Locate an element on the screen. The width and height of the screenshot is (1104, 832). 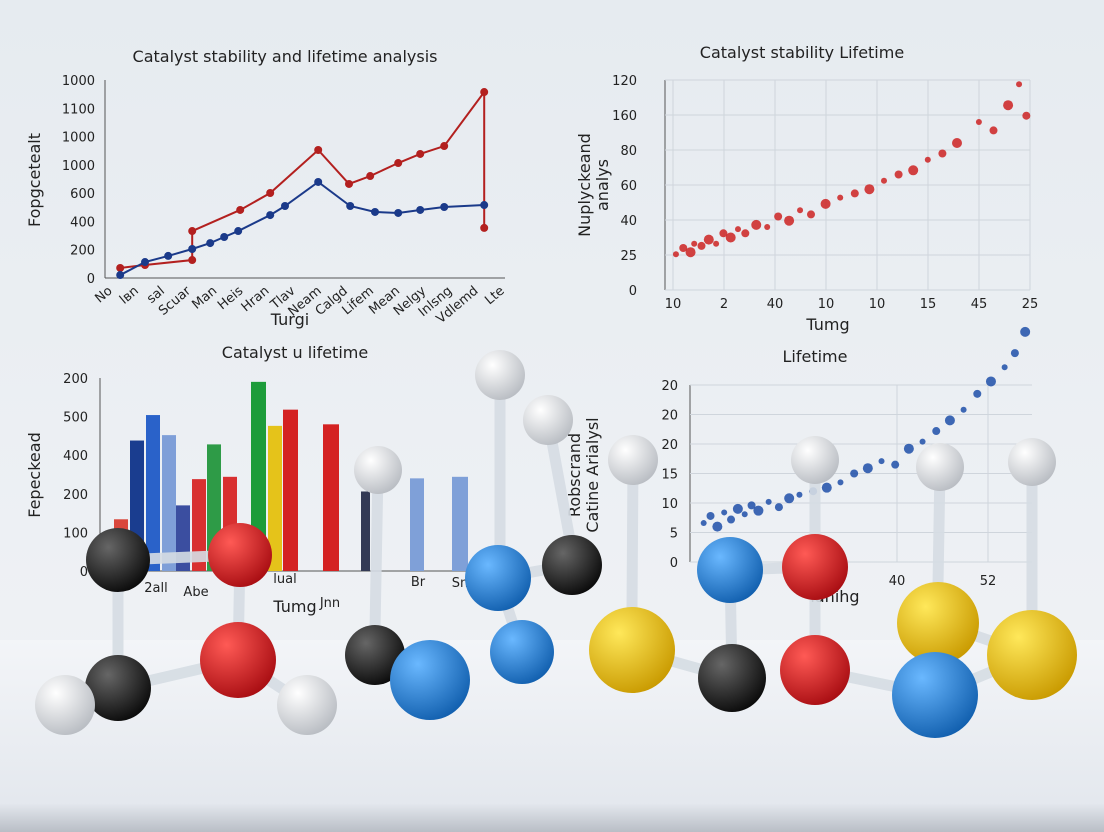
y-tick-label: 10 is located at coordinates (669, 504).